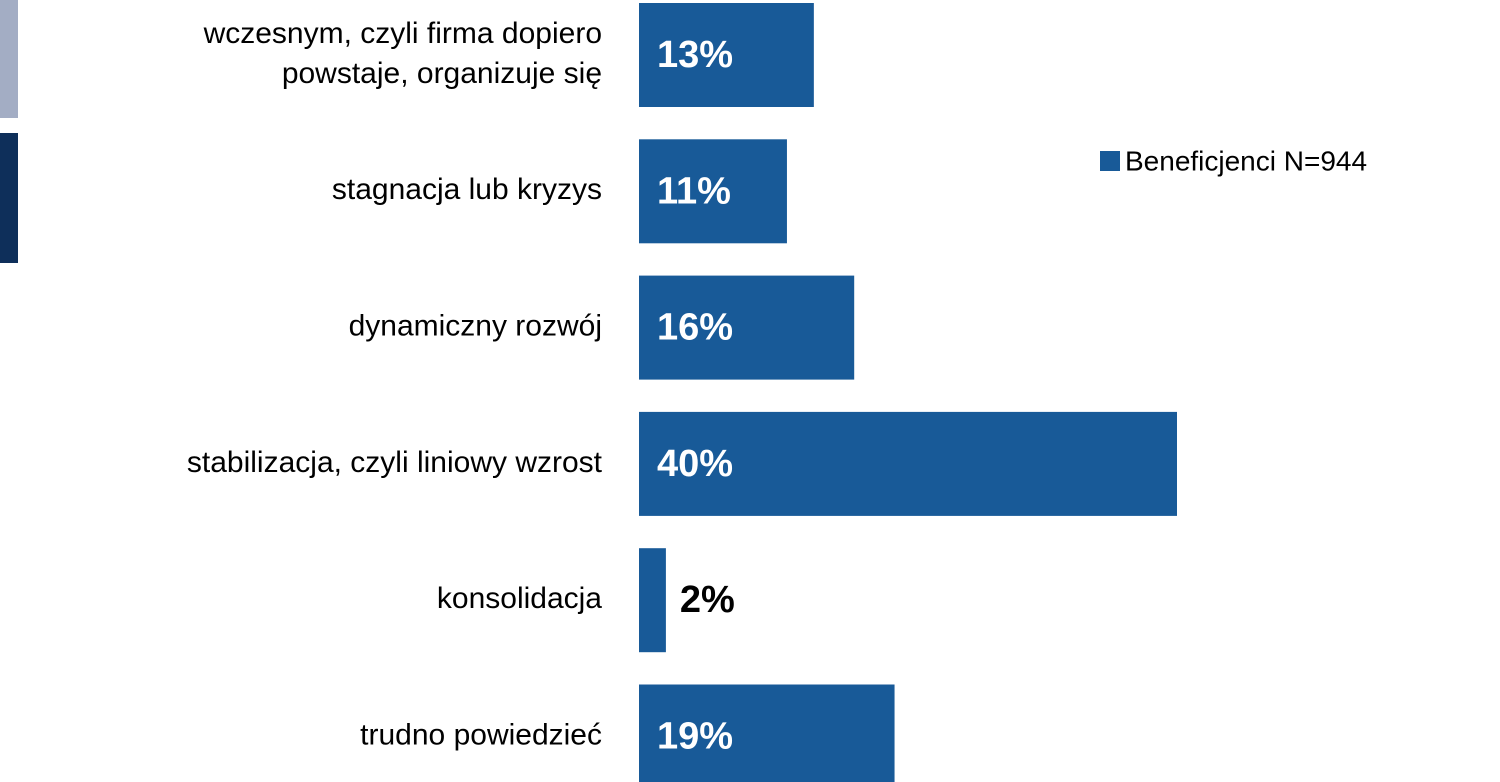  What do you see at coordinates (1110, 161) in the screenshot?
I see `legend-swatch` at bounding box center [1110, 161].